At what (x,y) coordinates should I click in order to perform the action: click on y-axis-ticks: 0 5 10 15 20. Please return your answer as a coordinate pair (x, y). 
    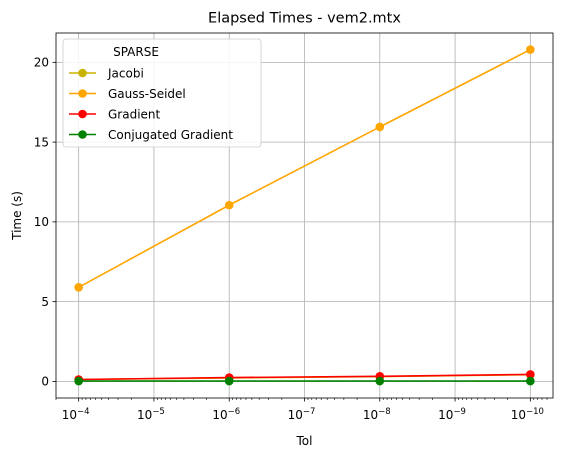
    Looking at the image, I should click on (45, 222).